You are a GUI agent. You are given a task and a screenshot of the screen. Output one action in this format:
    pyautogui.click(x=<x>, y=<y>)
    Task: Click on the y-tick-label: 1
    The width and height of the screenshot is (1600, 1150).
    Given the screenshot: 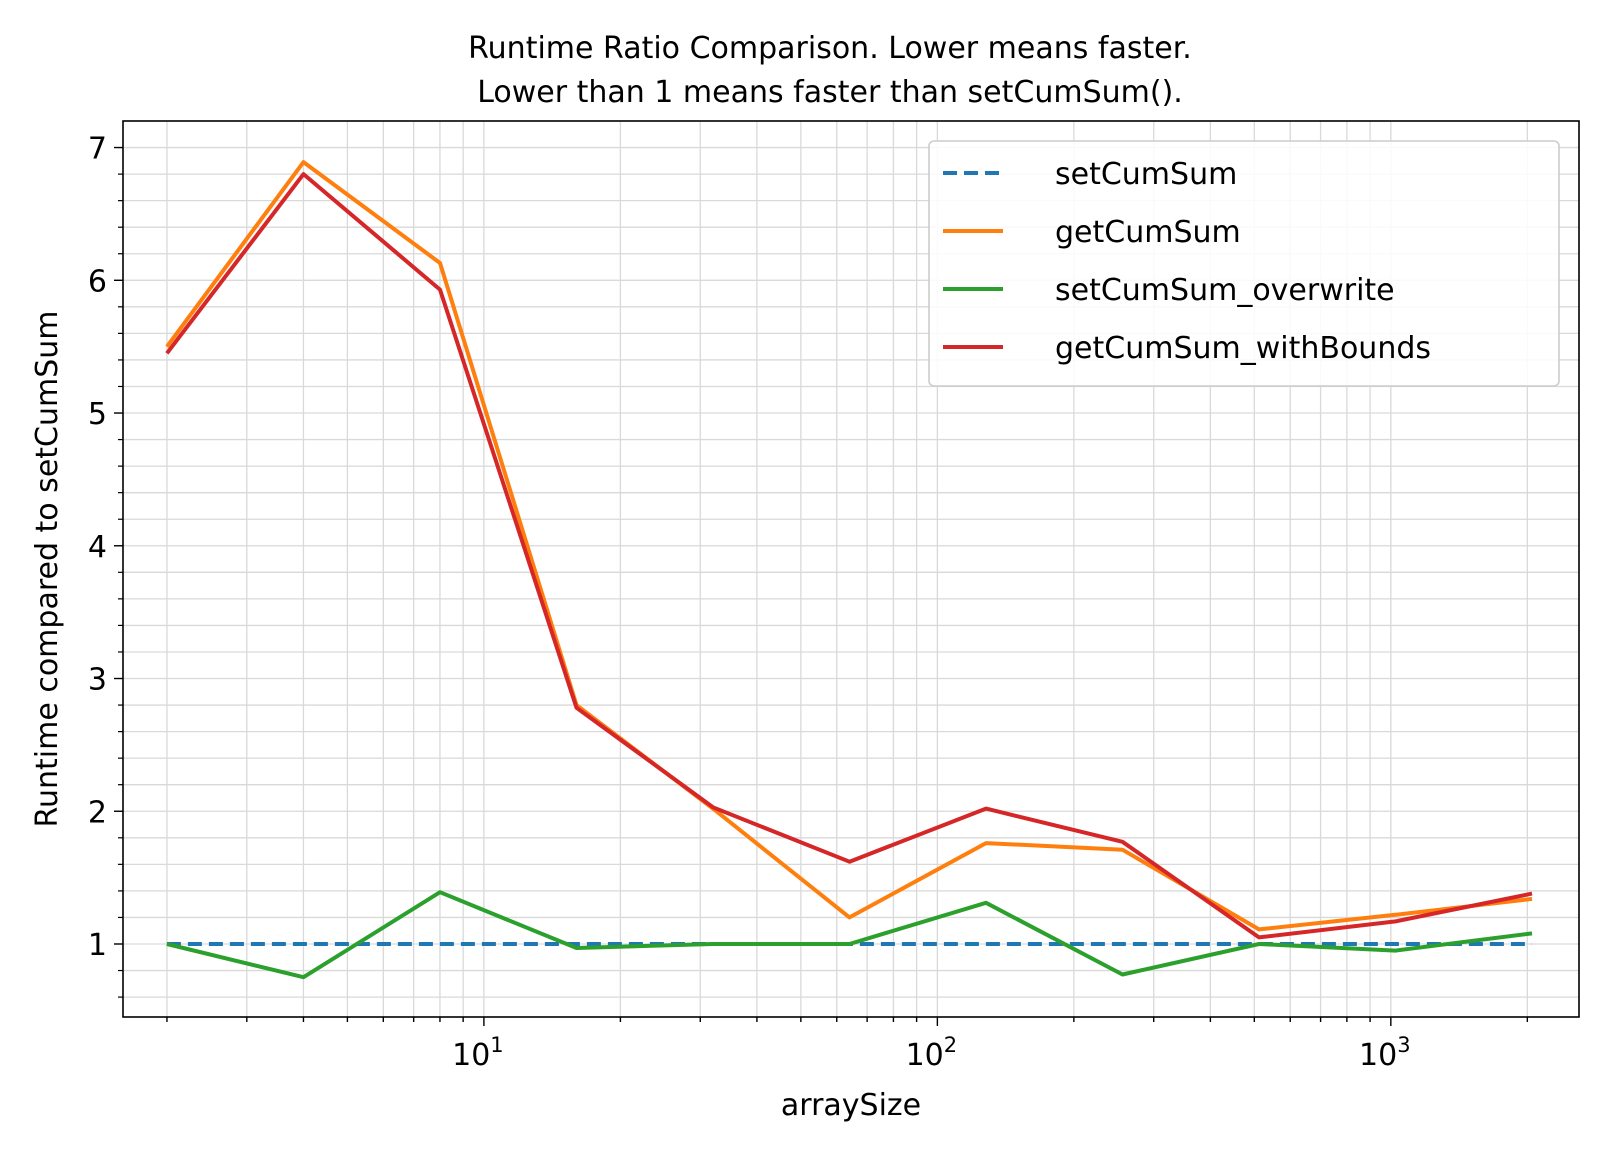 What is the action you would take?
    pyautogui.click(x=97, y=945)
    